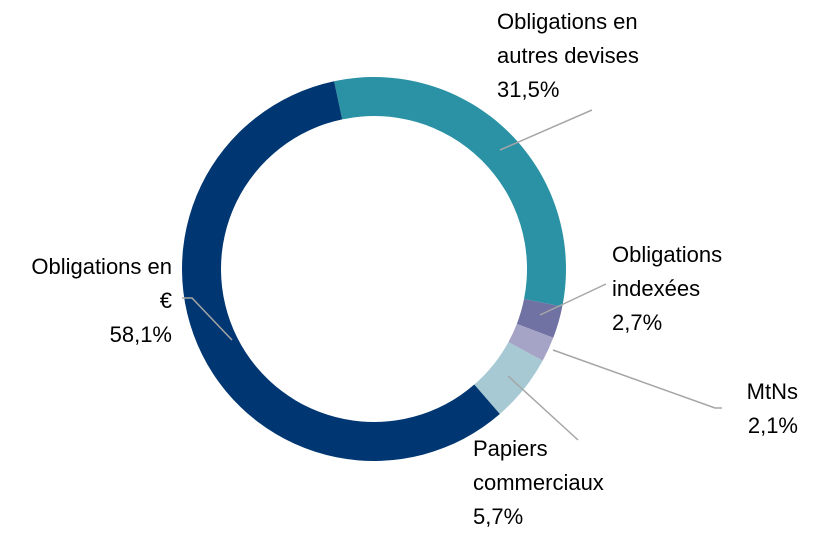  I want to click on category-label: Obligations indexées, so click(667, 271).